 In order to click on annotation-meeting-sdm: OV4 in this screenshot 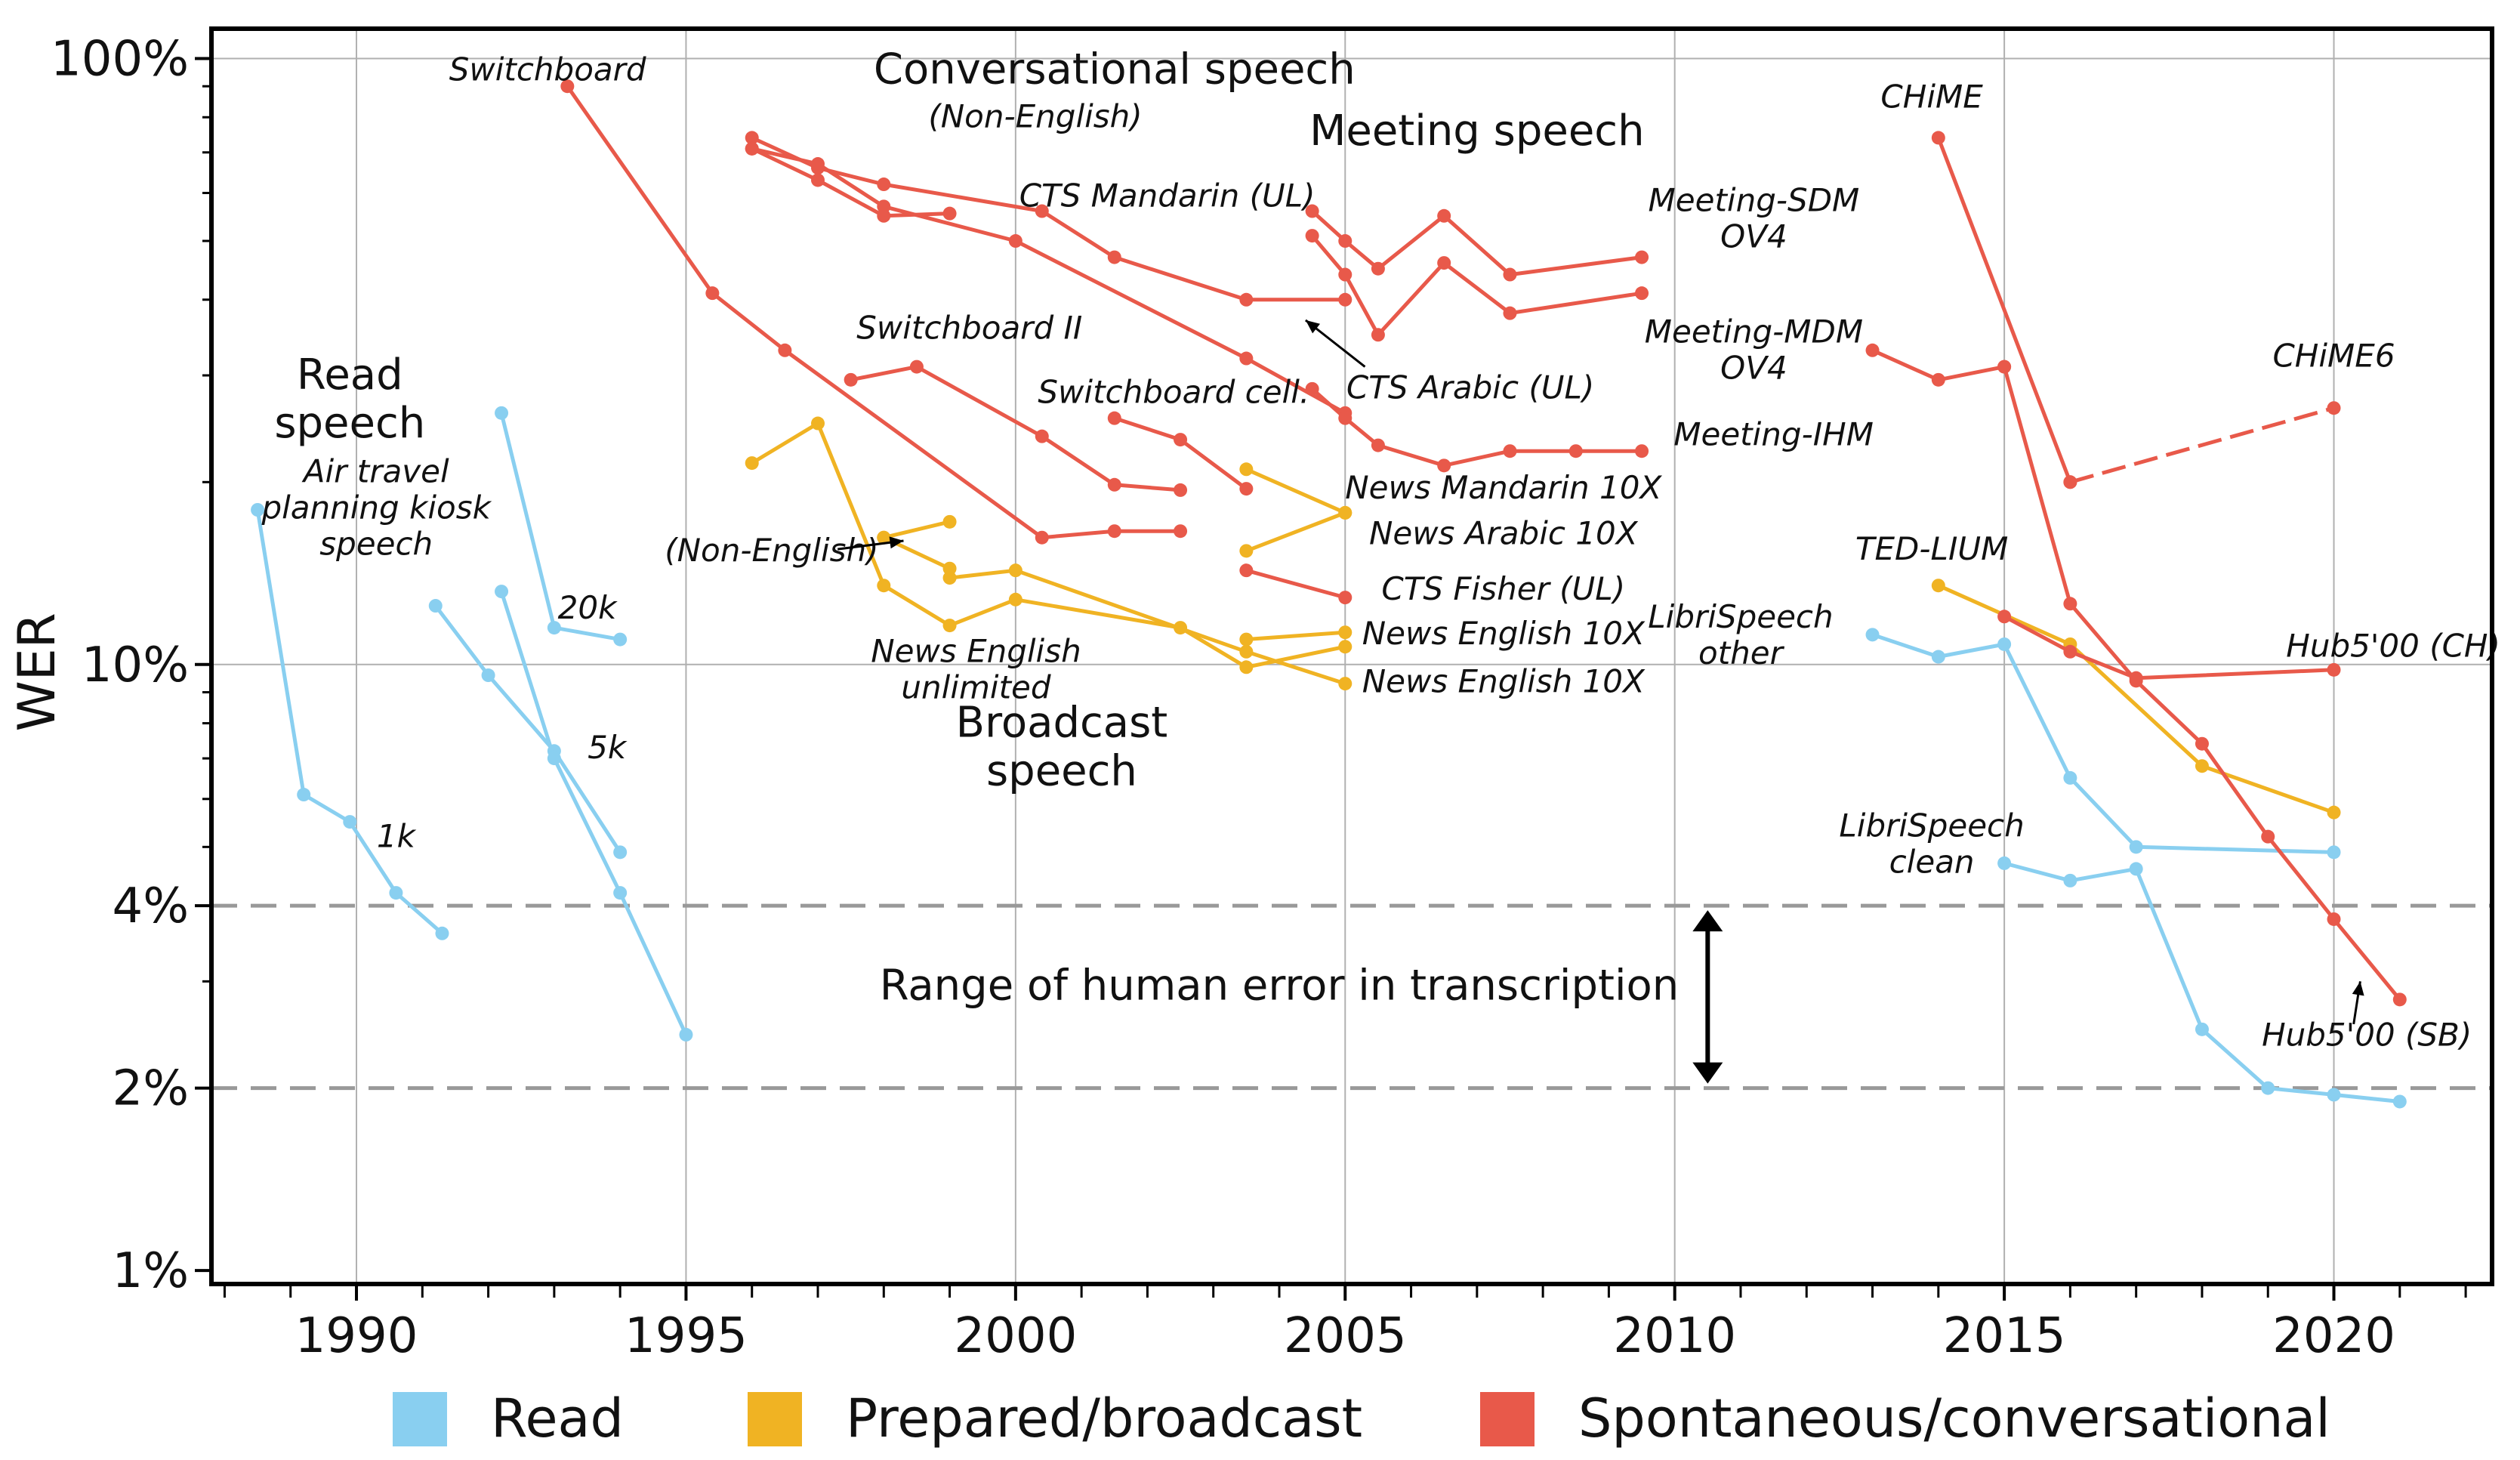, I will do `click(1753, 236)`.